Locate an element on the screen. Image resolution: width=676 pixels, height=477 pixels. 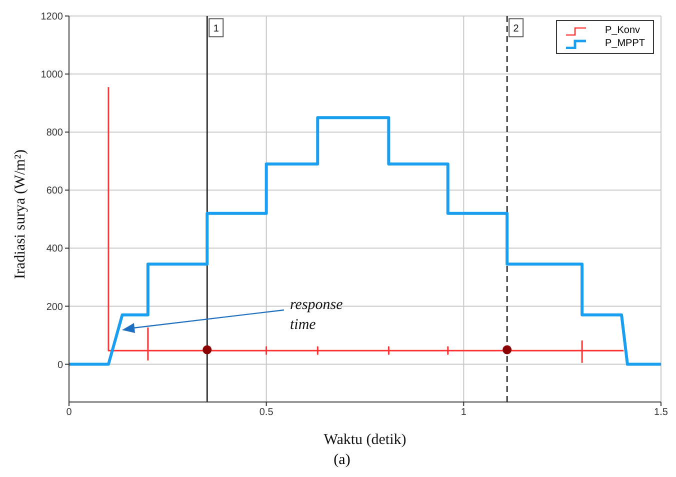
y-tick-label: 200 is located at coordinates (55, 307).